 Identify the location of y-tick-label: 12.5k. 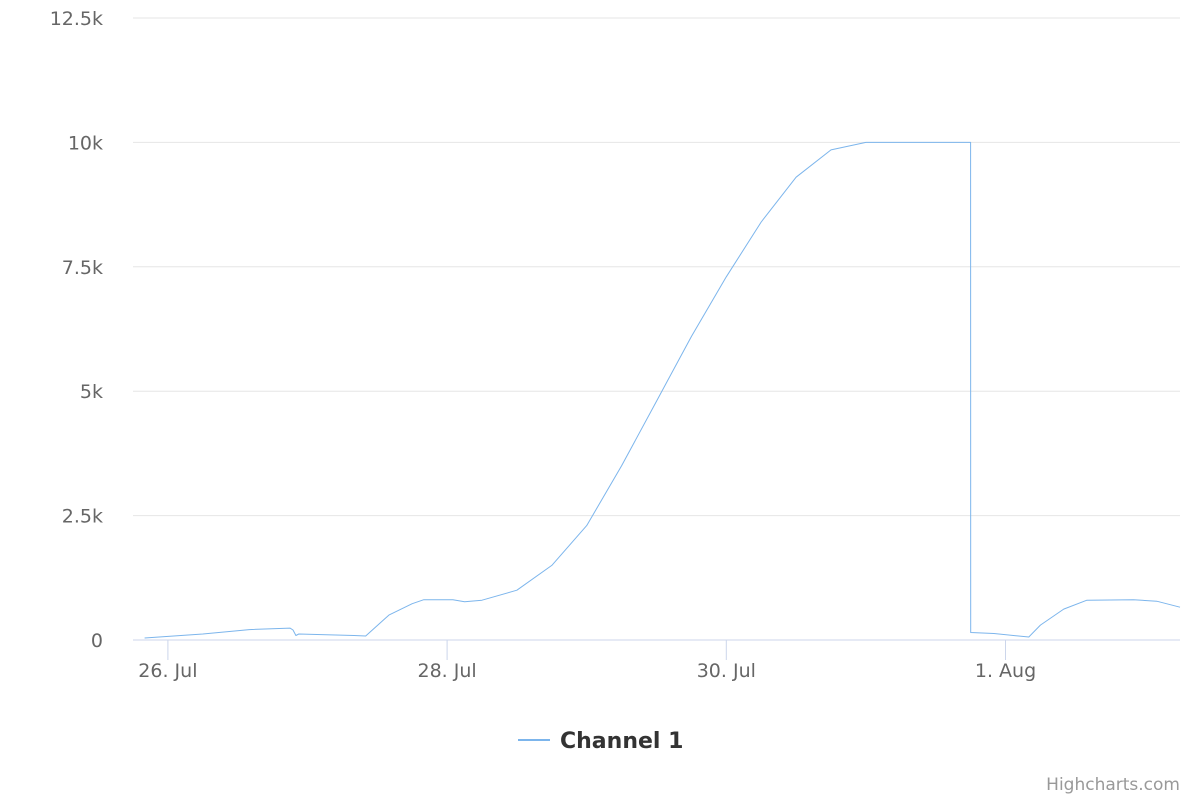
(76, 19).